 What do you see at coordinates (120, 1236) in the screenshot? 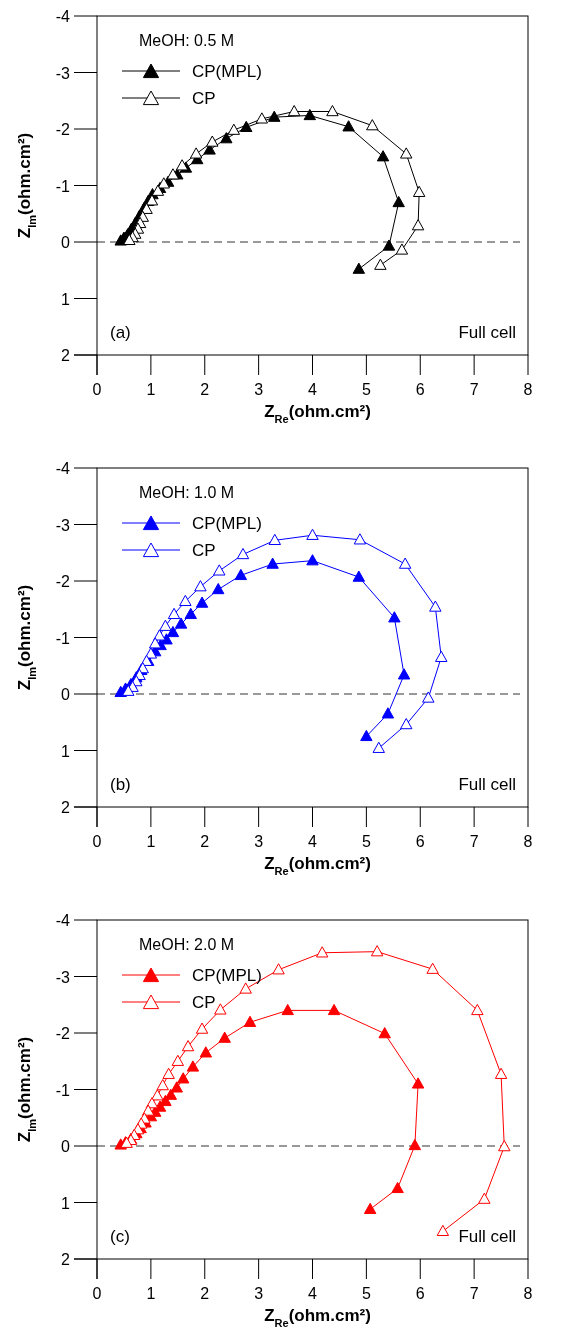
I see `annotation: (c)` at bounding box center [120, 1236].